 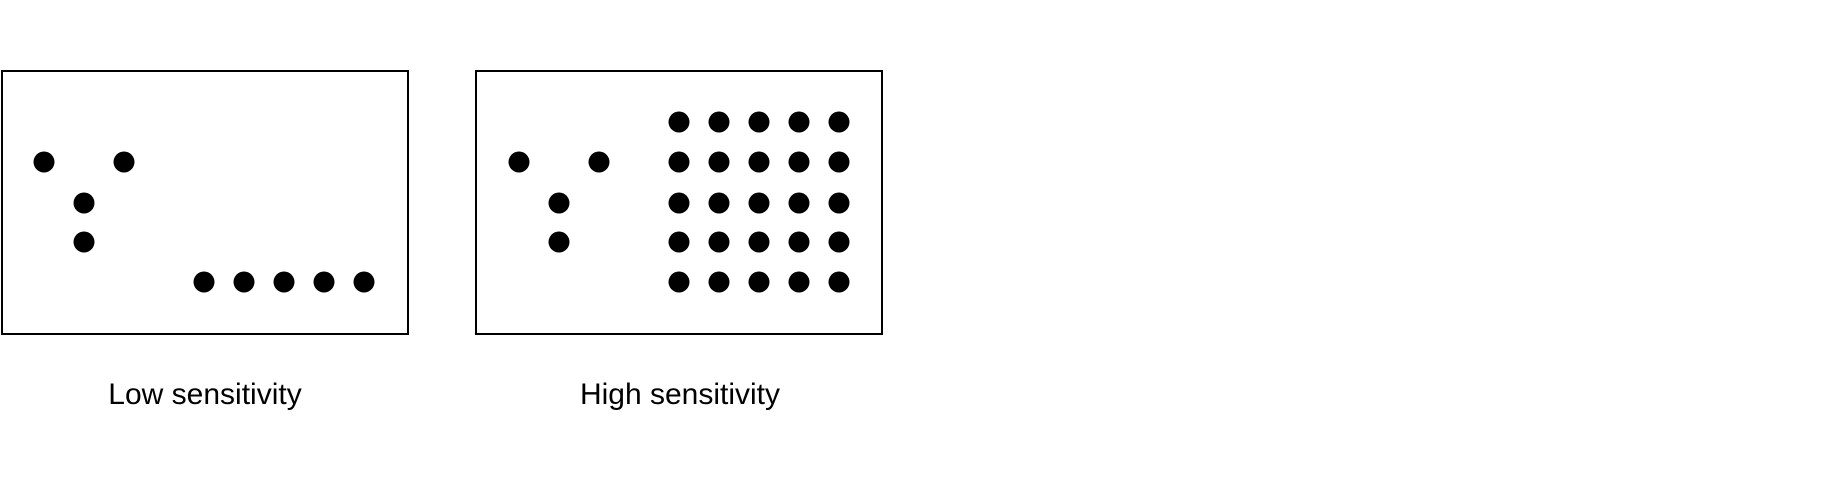 I want to click on panel-label: High sensitivity, so click(x=680, y=394).